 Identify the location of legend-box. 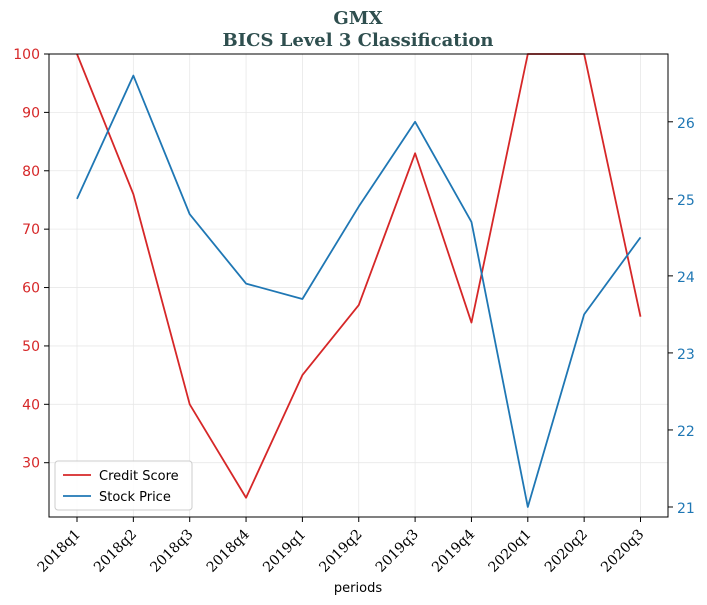
(123, 485).